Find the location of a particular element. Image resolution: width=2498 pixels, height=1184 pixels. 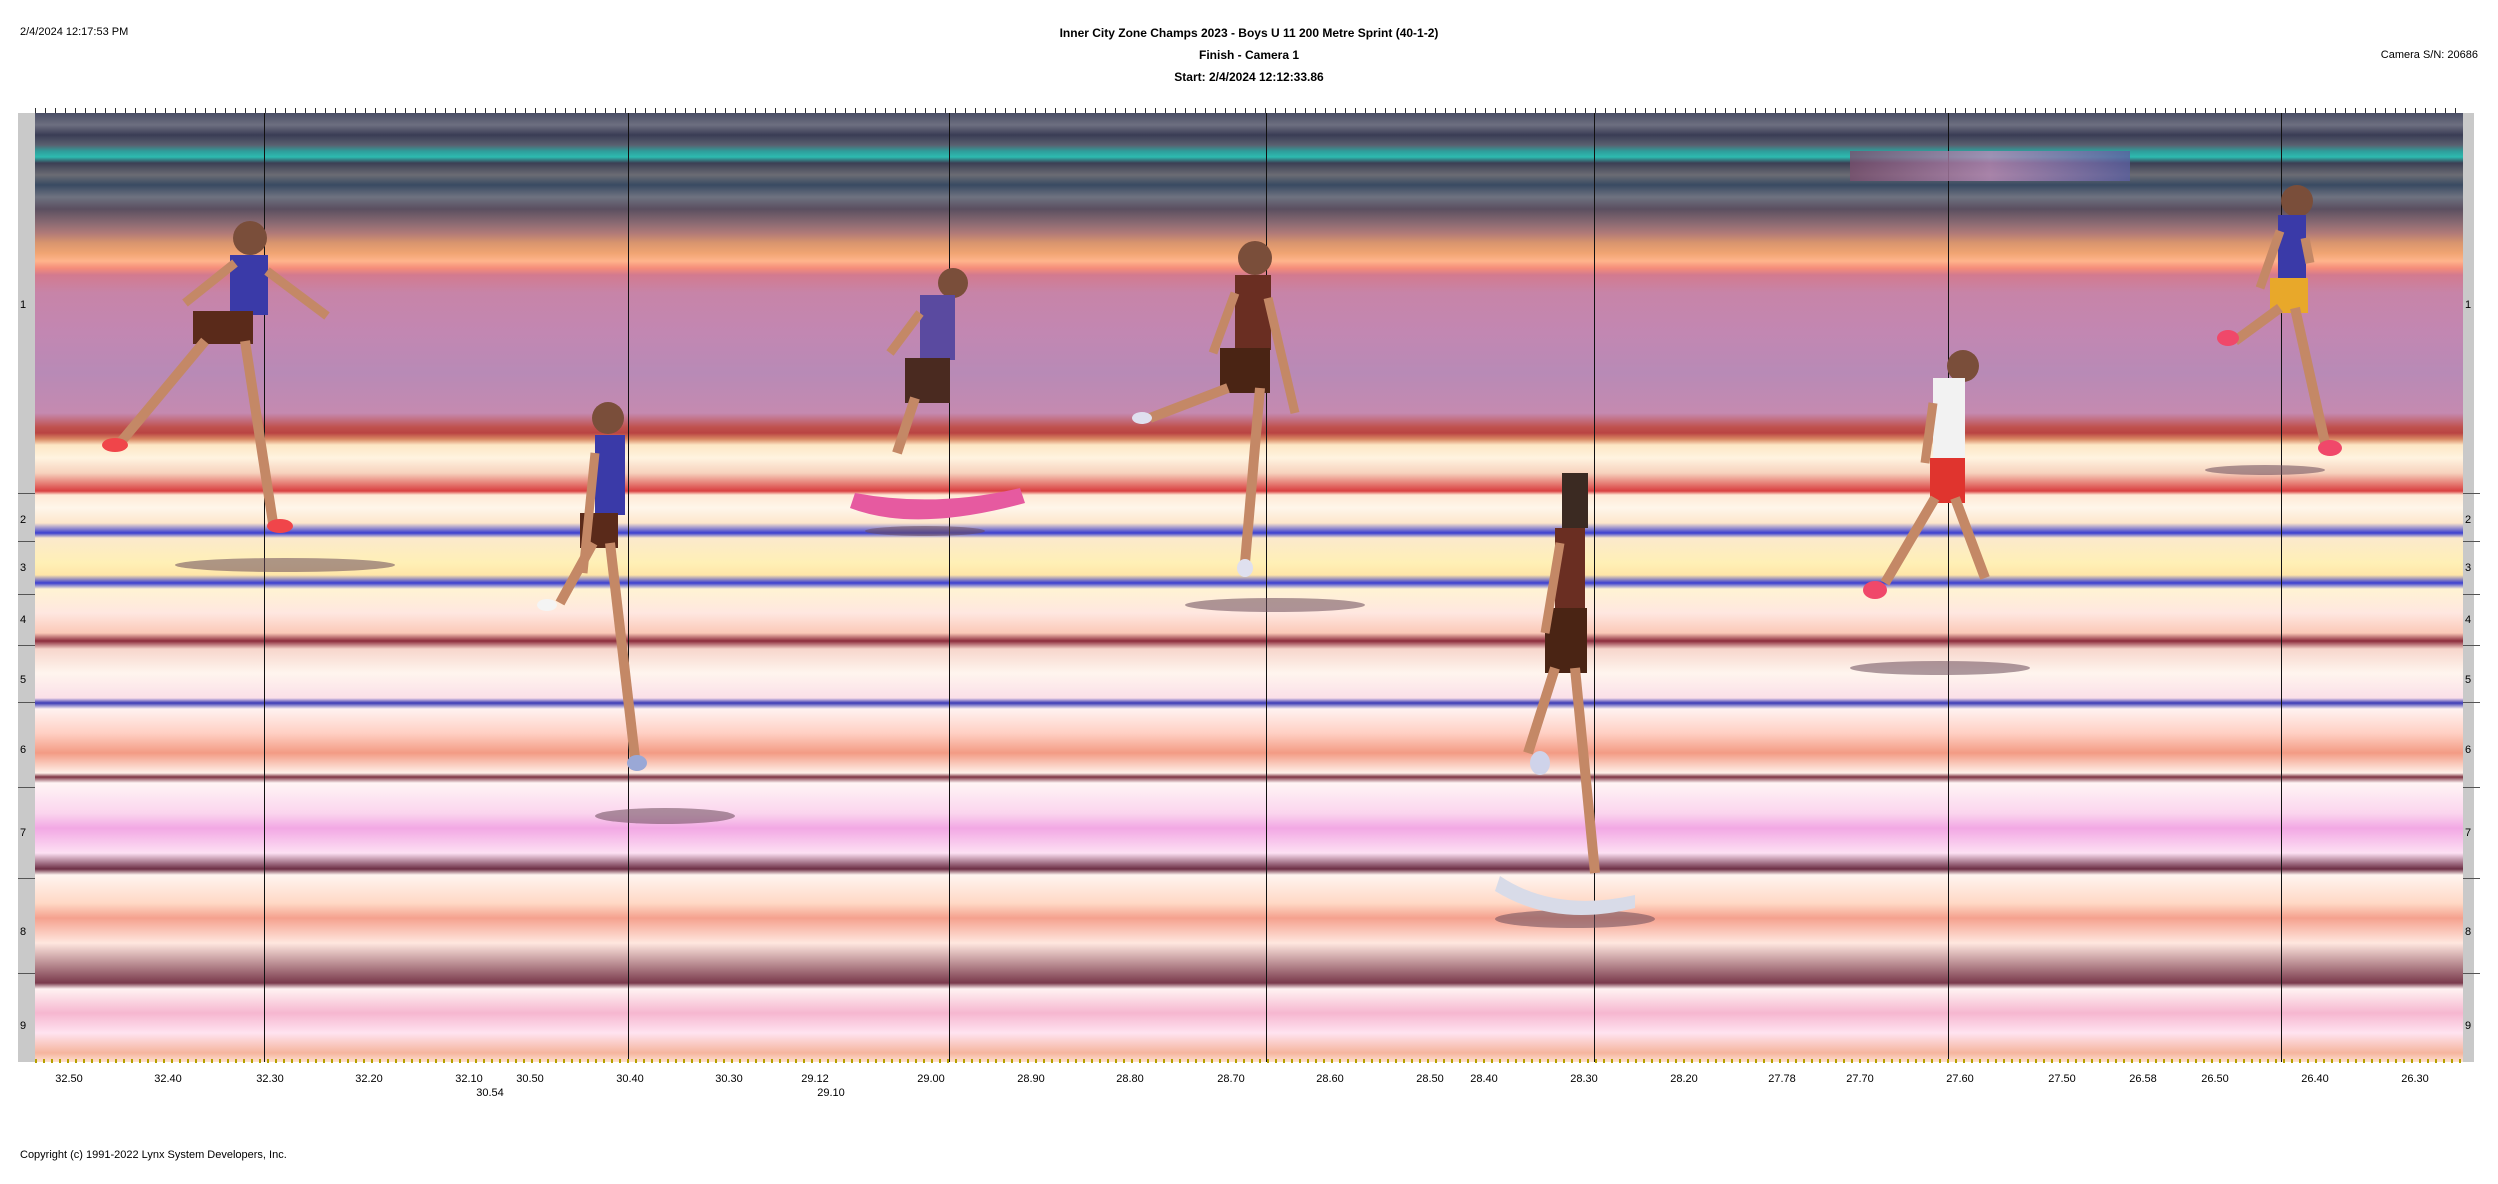

time-tick-label: 32.50 is located at coordinates (69, 1079).